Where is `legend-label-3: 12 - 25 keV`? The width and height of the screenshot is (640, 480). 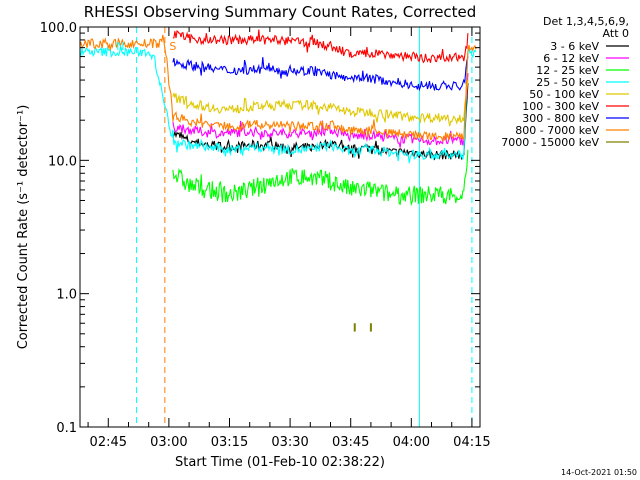 legend-label-3: 12 - 25 keV is located at coordinates (567, 70).